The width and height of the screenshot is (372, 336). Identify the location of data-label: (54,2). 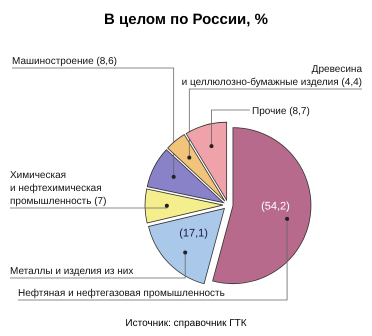
(275, 206).